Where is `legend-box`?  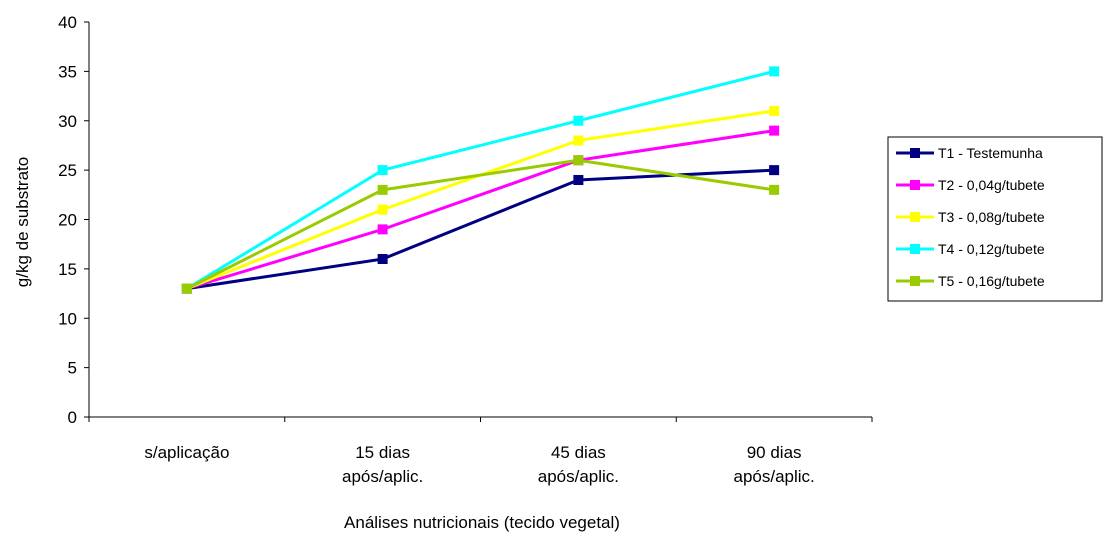 legend-box is located at coordinates (995, 219).